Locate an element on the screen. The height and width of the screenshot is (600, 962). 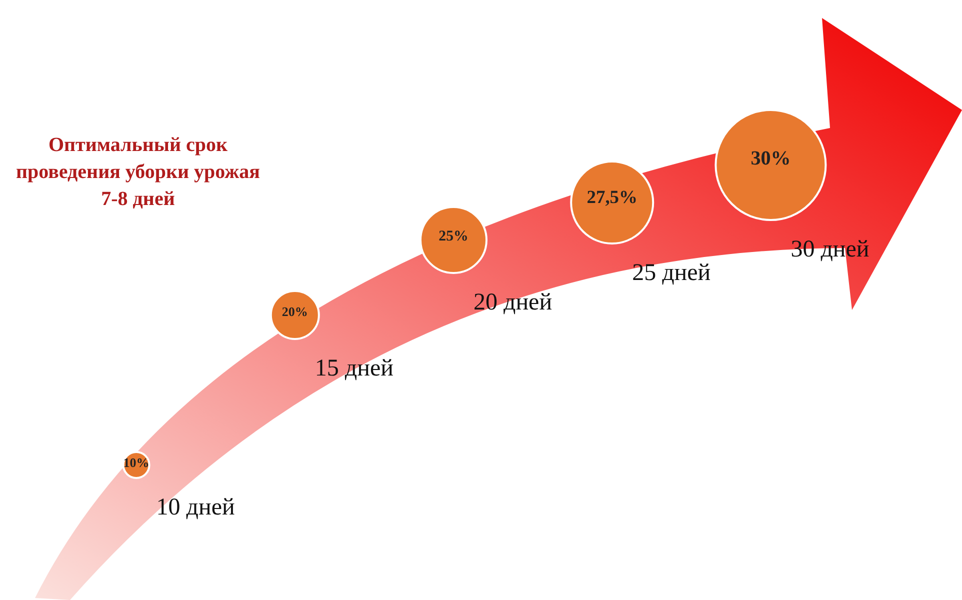
category-label: 10 дней is located at coordinates (196, 507).